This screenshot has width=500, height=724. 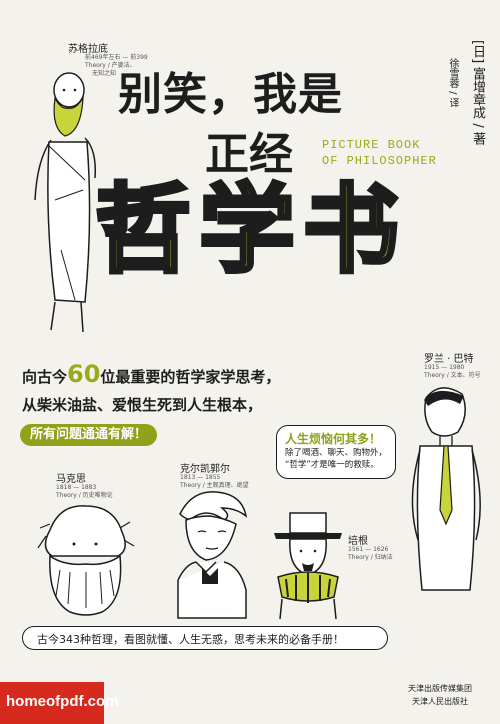 What do you see at coordinates (444, 367) in the screenshot?
I see `barthes-meta-1: 1915 — 1980` at bounding box center [444, 367].